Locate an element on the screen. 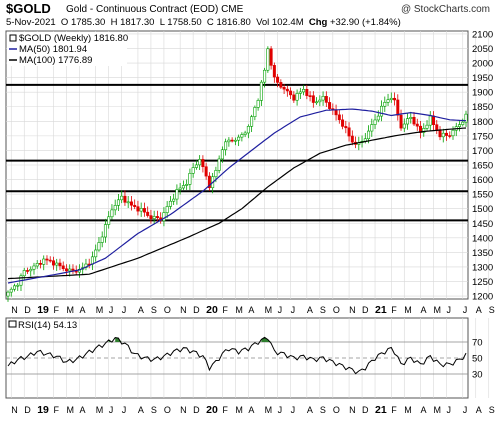 The width and height of the screenshot is (498, 430). legend-rsi: RSI(14) 54.13 is located at coordinates (47, 325).